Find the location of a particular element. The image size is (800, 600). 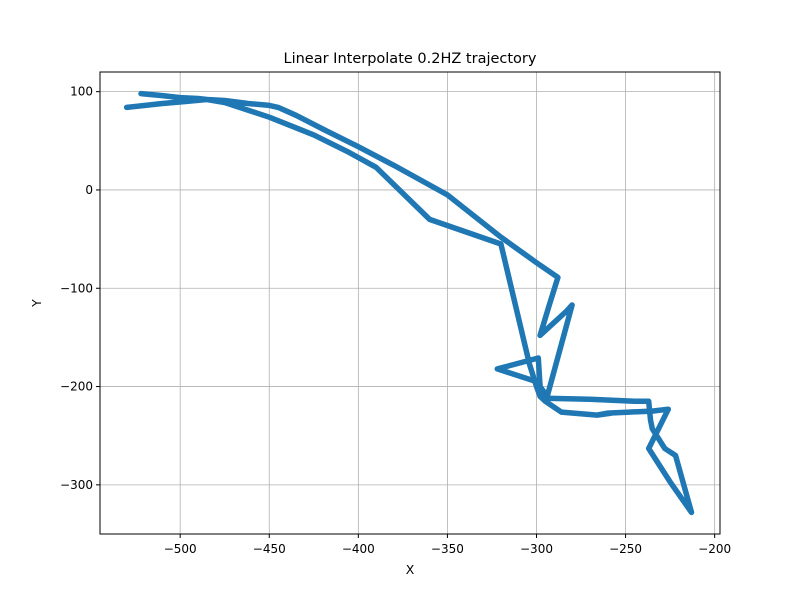

y-tick-label: −100 is located at coordinates (76, 288).